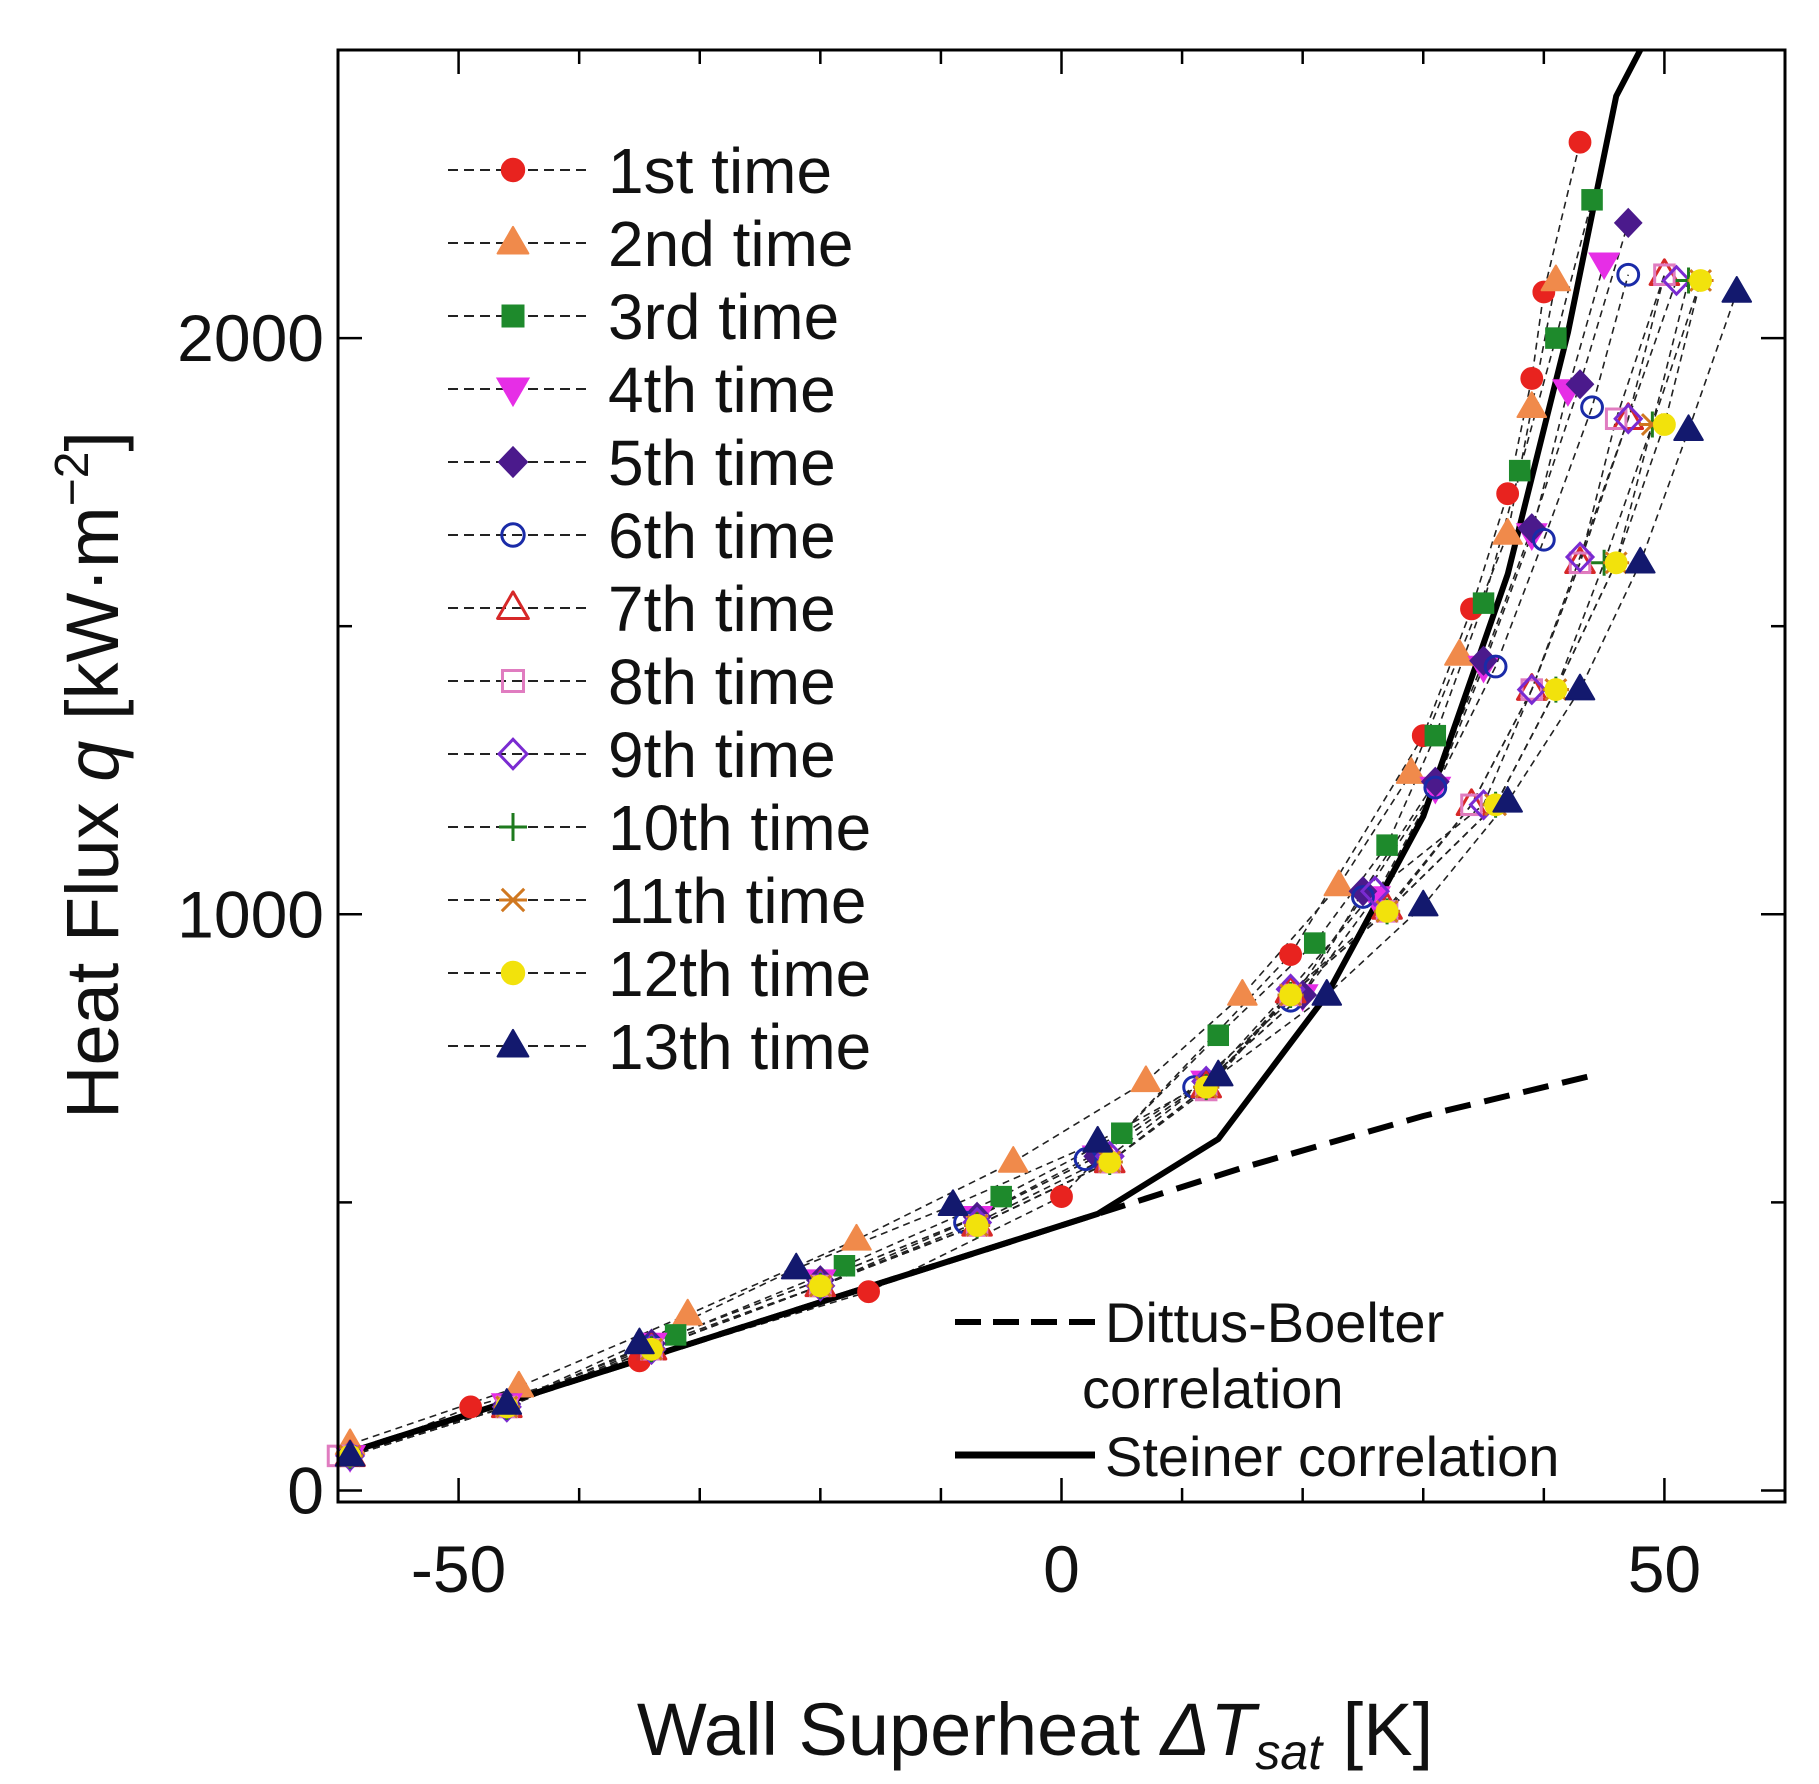 The height and width of the screenshot is (1784, 1819). What do you see at coordinates (720, 171) in the screenshot?
I see `legend-label: 1st time` at bounding box center [720, 171].